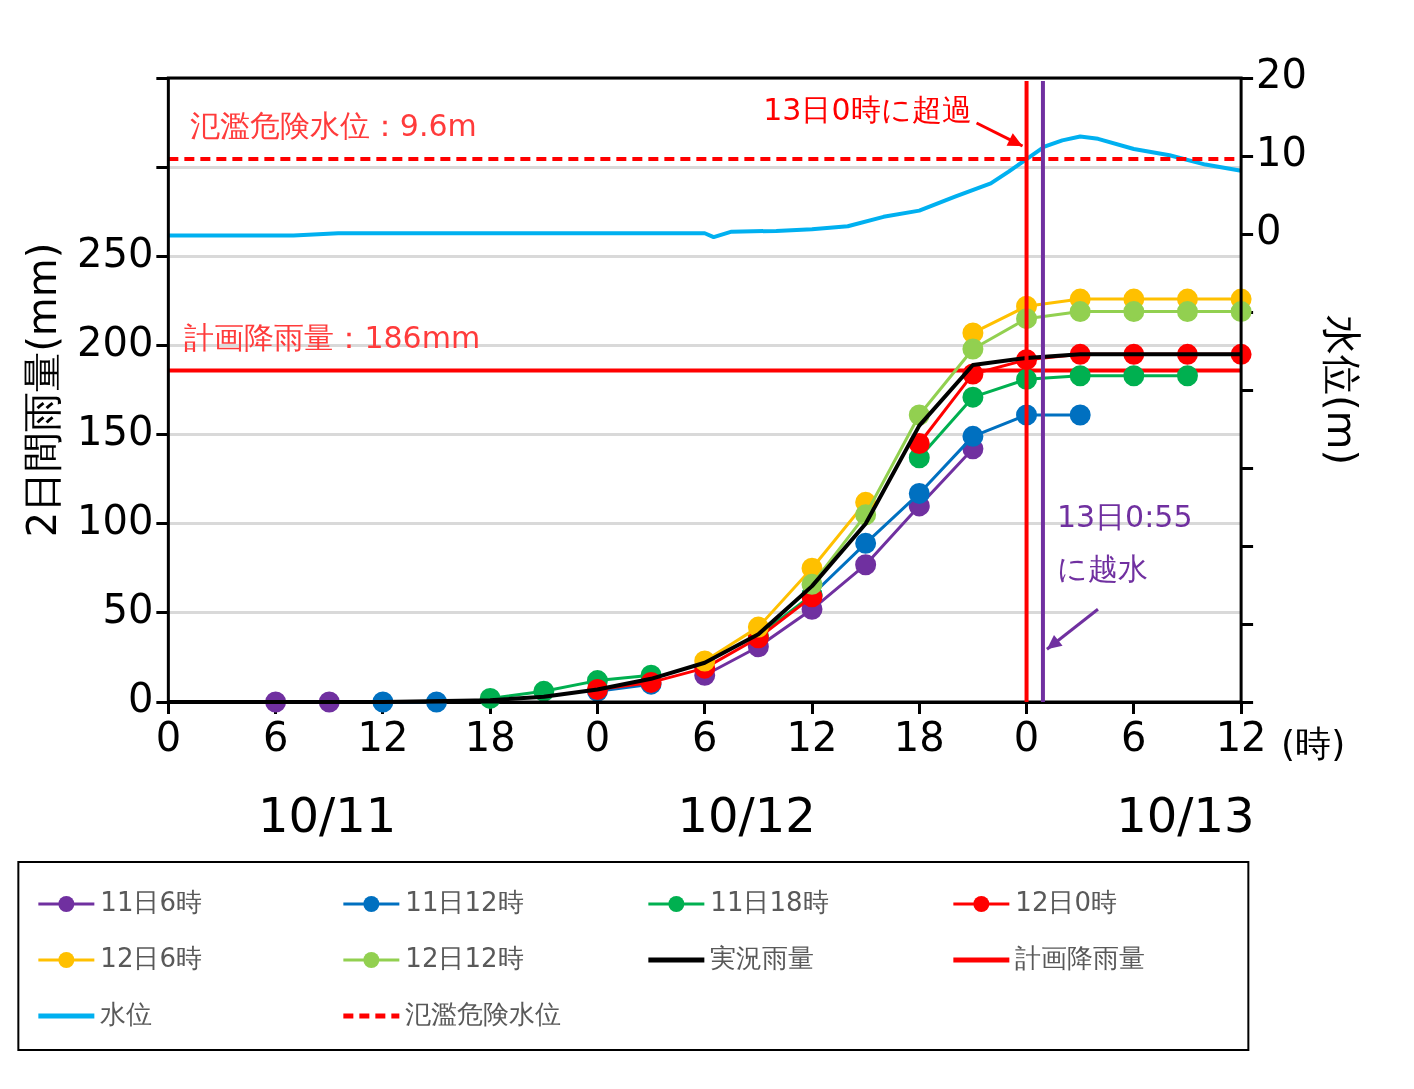  I want to click on y-tick-label: 100, so click(115, 520).